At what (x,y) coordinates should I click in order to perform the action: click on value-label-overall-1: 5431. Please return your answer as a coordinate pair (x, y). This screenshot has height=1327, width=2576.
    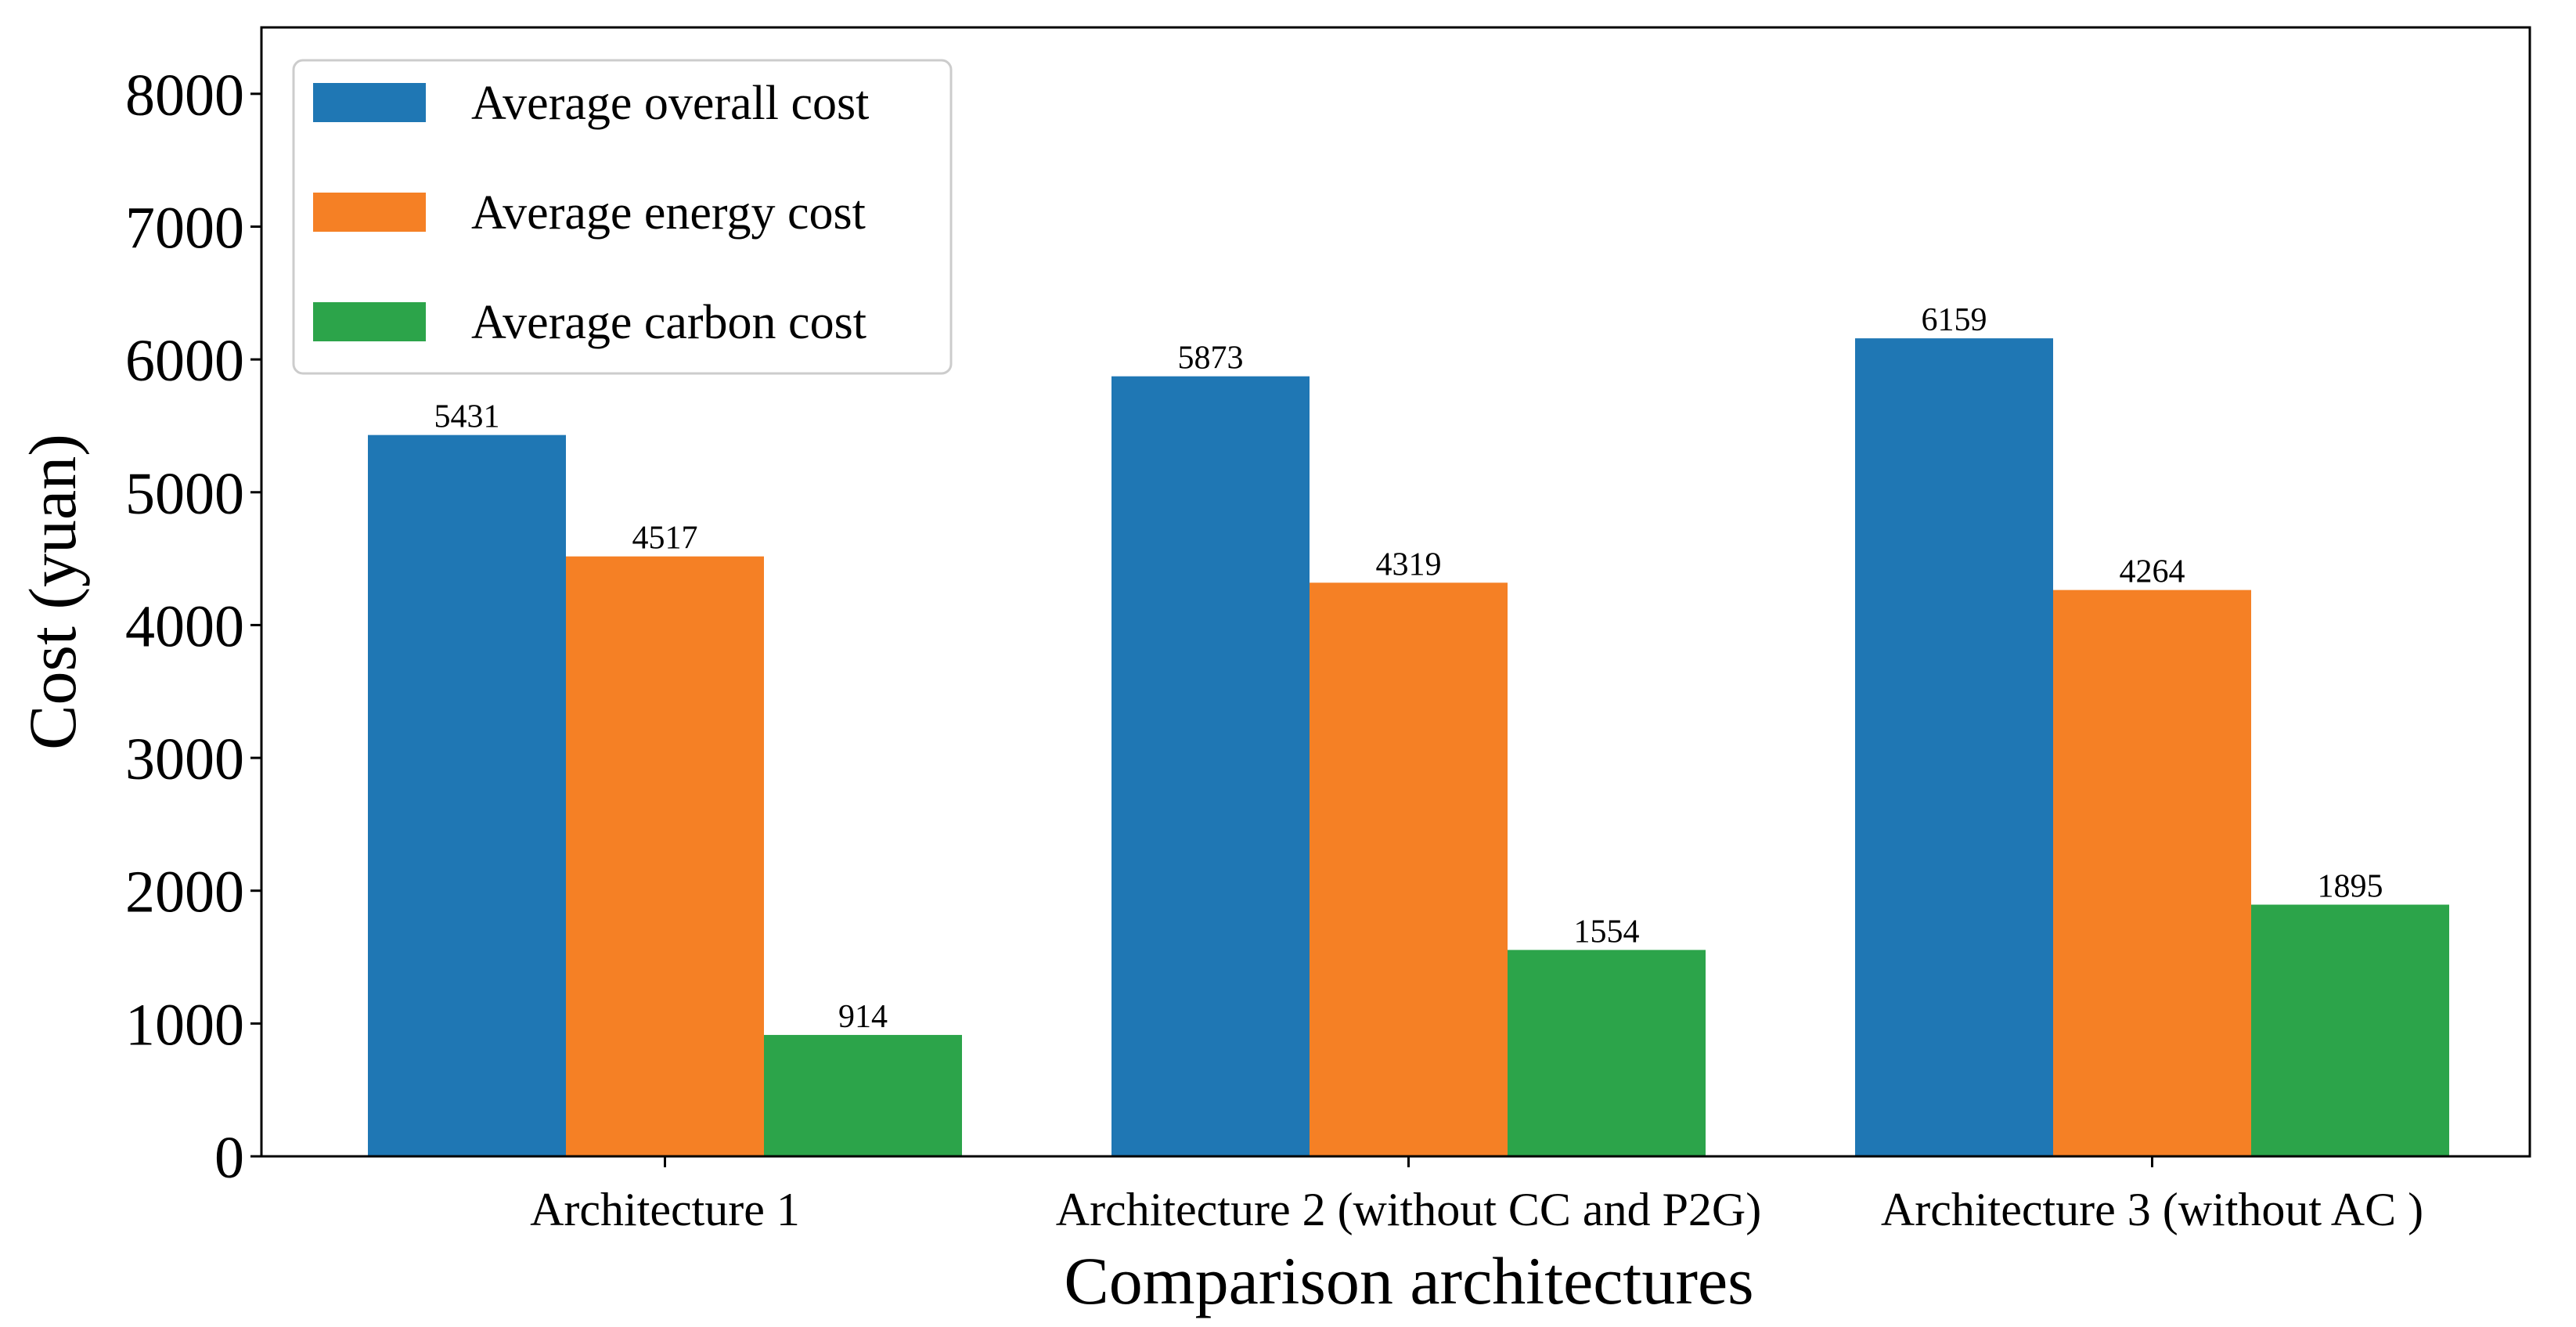
    Looking at the image, I should click on (467, 417).